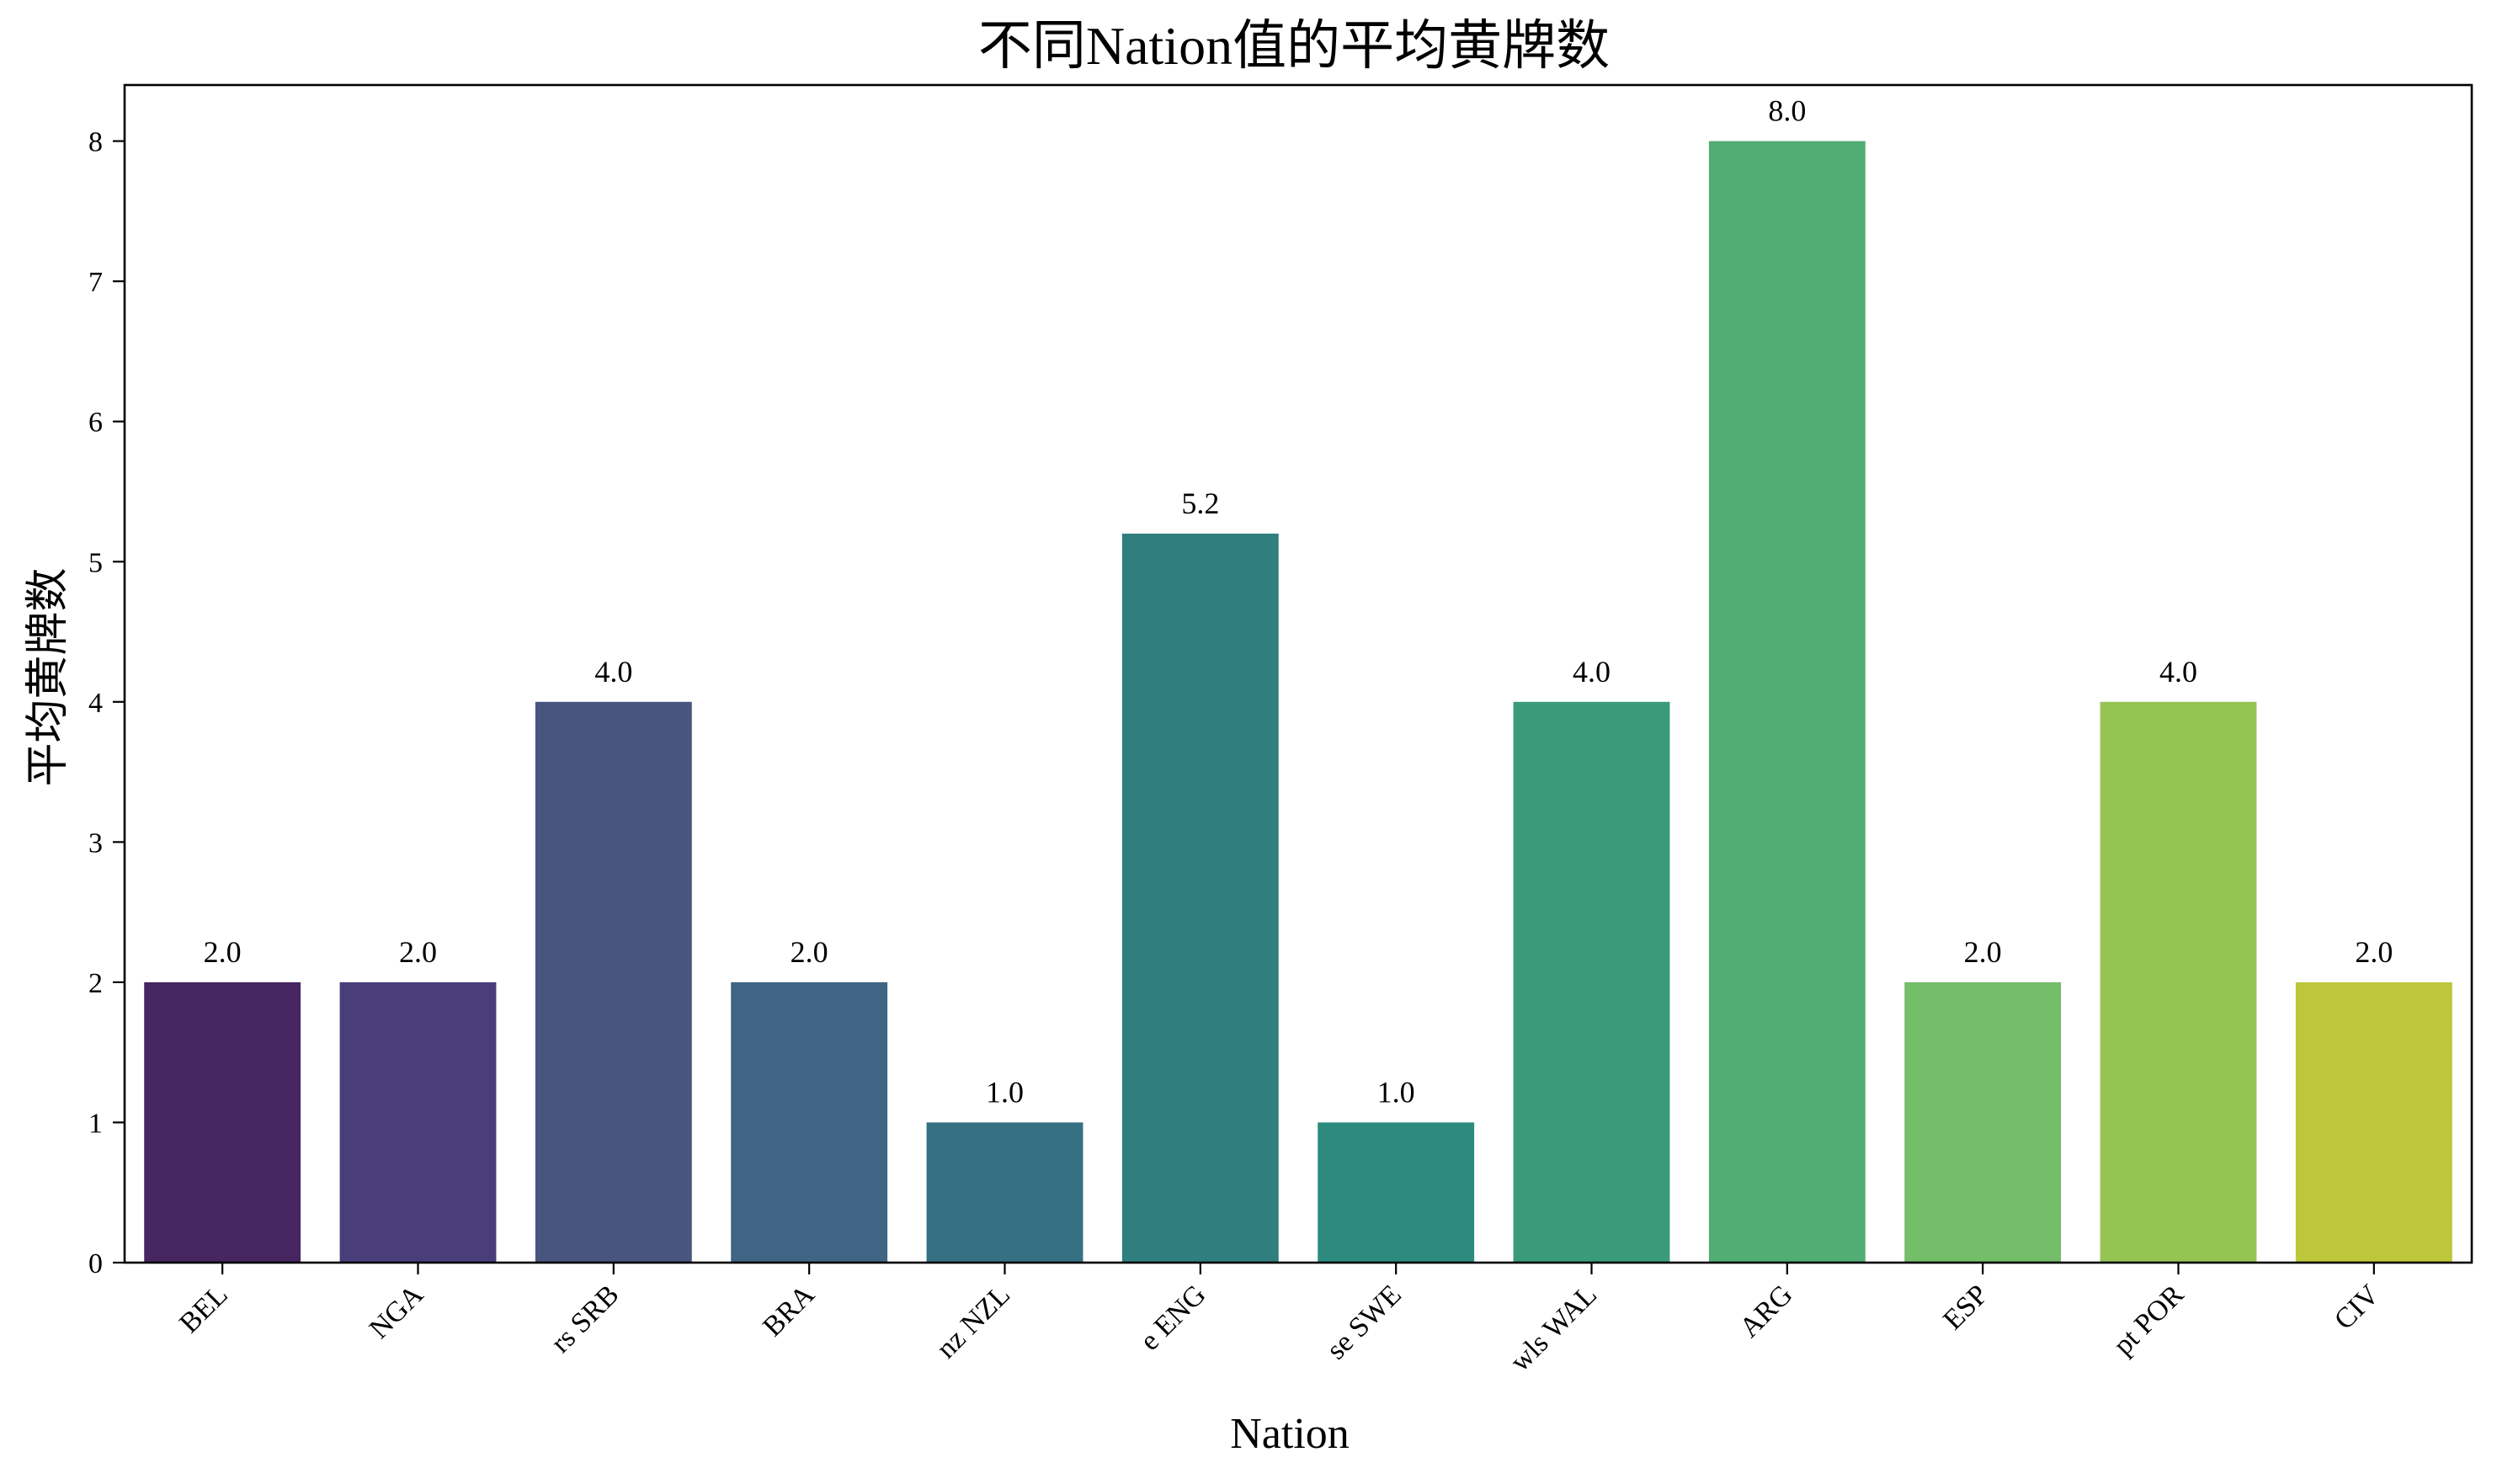 This screenshot has height=1484, width=2497. What do you see at coordinates (1787, 111) in the screenshot?
I see `bar-value-label: 8.0` at bounding box center [1787, 111].